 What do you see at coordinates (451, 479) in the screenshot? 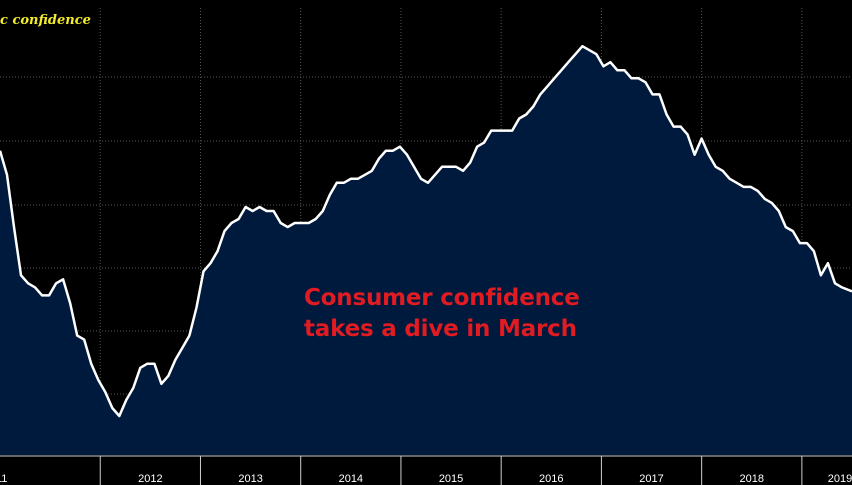
I see `x-tick-label: 2015` at bounding box center [451, 479].